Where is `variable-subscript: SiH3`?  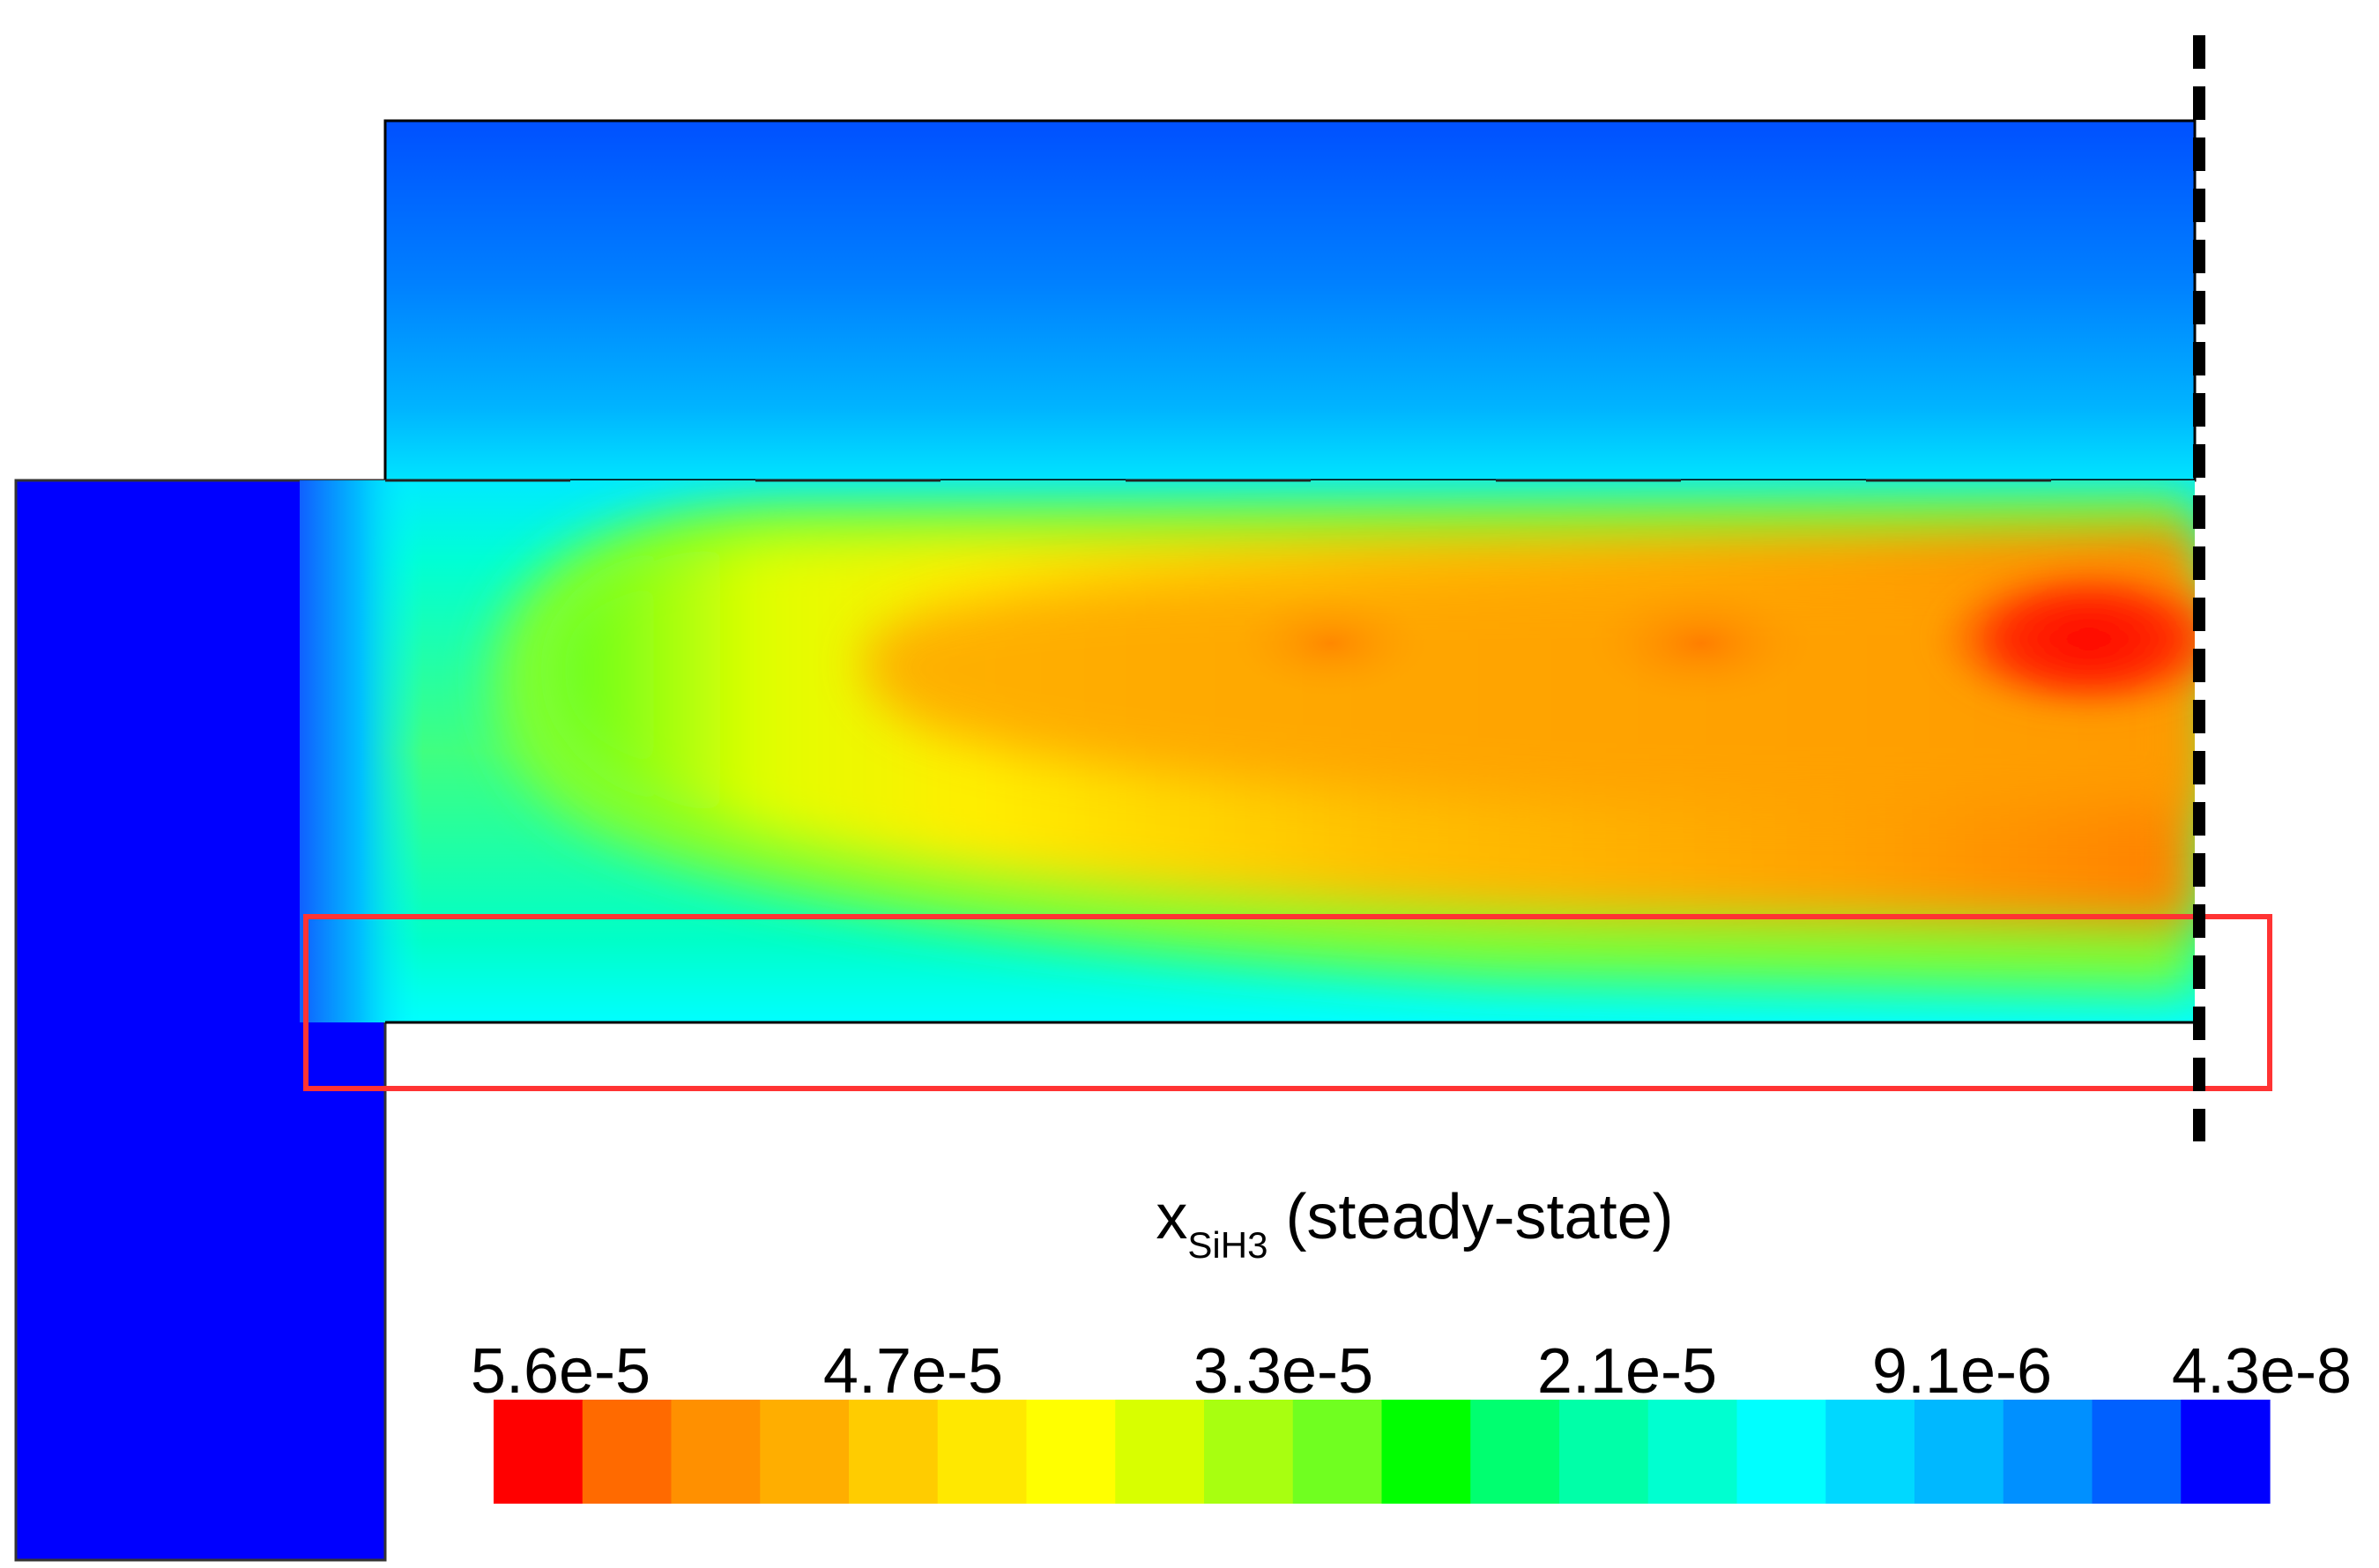
variable-subscript: SiH3 is located at coordinates (1227, 1245).